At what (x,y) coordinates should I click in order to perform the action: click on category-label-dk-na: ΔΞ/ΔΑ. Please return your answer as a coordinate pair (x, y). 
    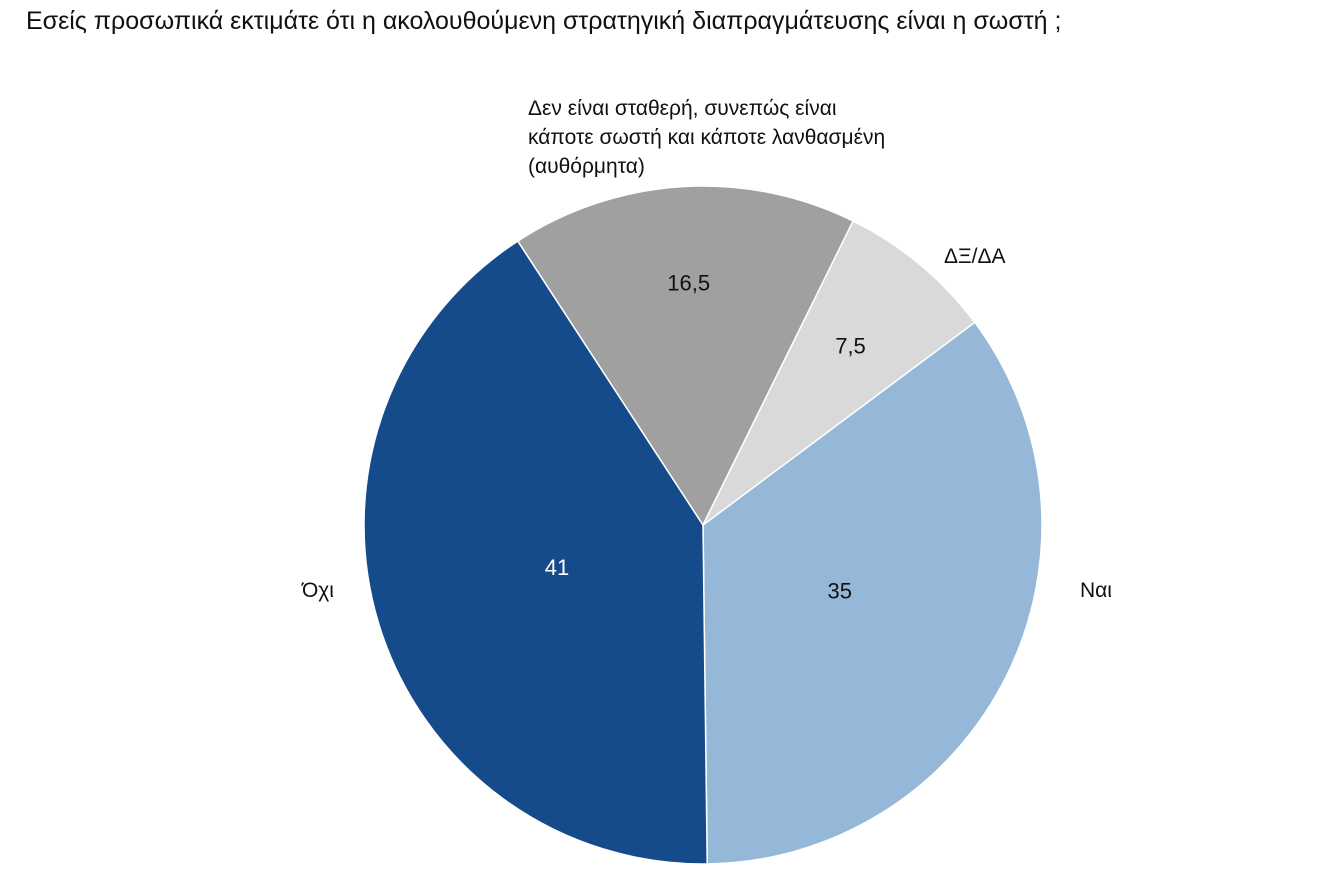
    Looking at the image, I should click on (975, 256).